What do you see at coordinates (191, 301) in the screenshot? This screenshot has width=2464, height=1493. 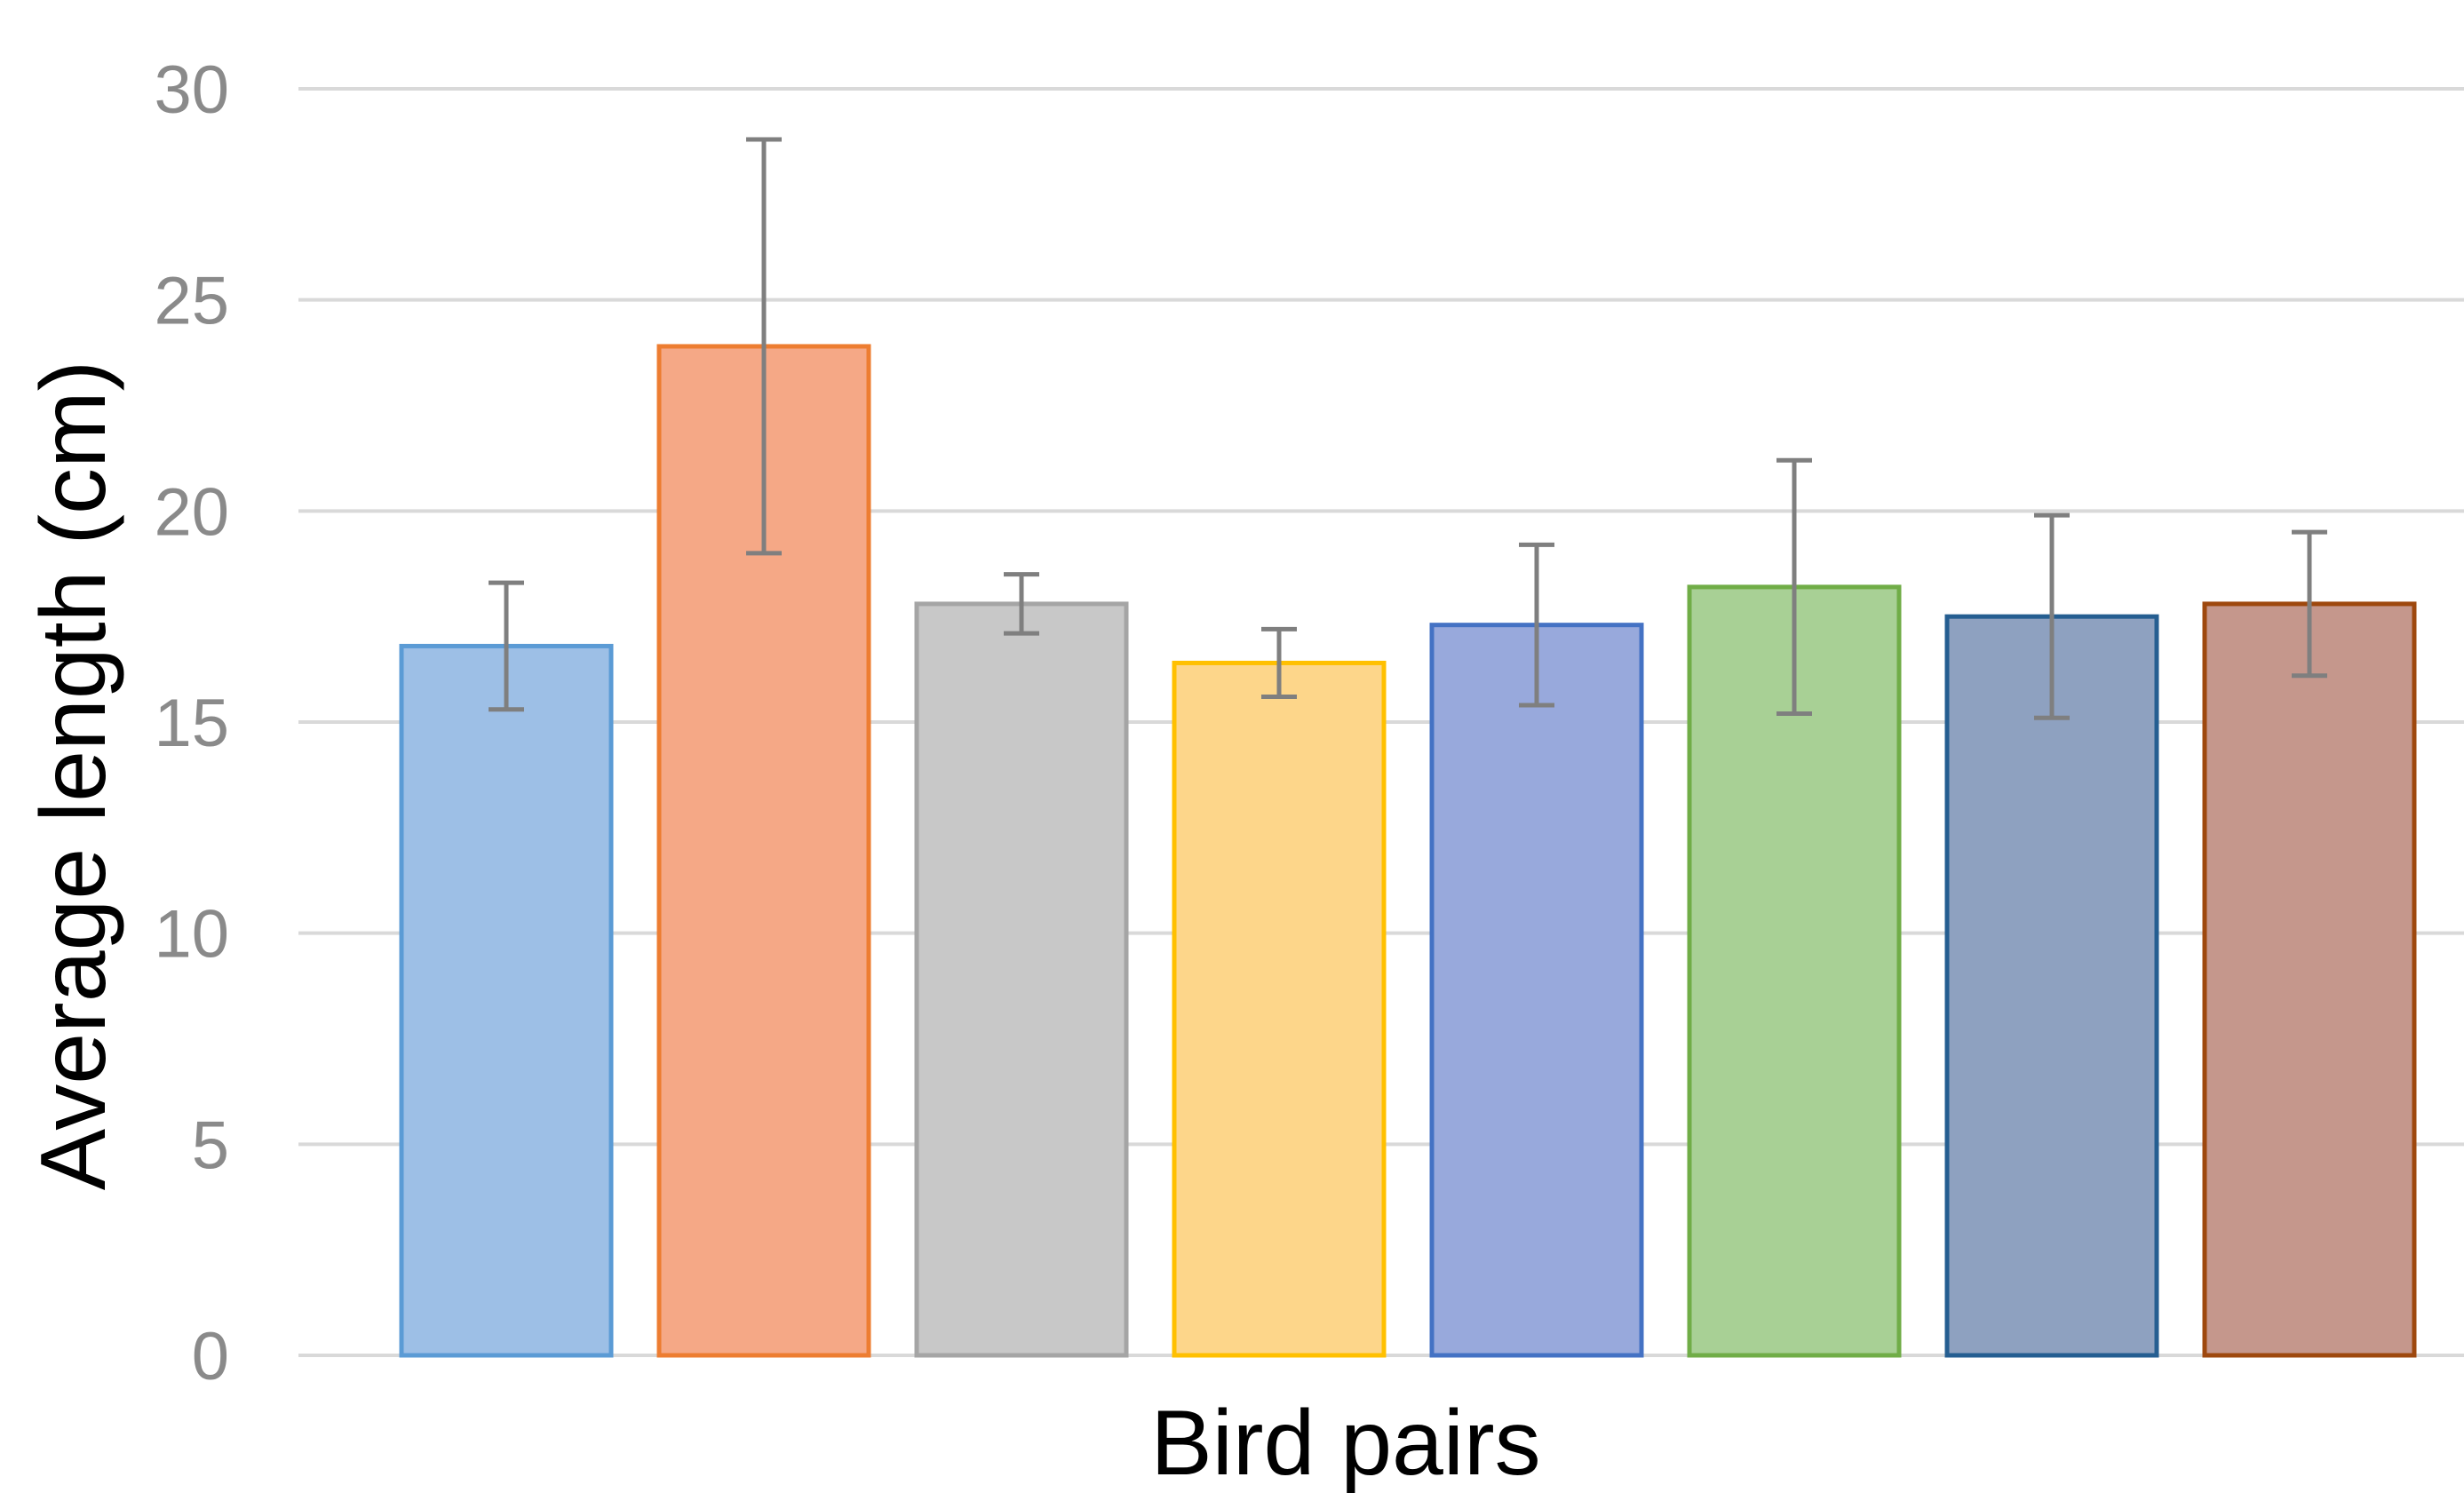 I see `y-tick-label: 25` at bounding box center [191, 301].